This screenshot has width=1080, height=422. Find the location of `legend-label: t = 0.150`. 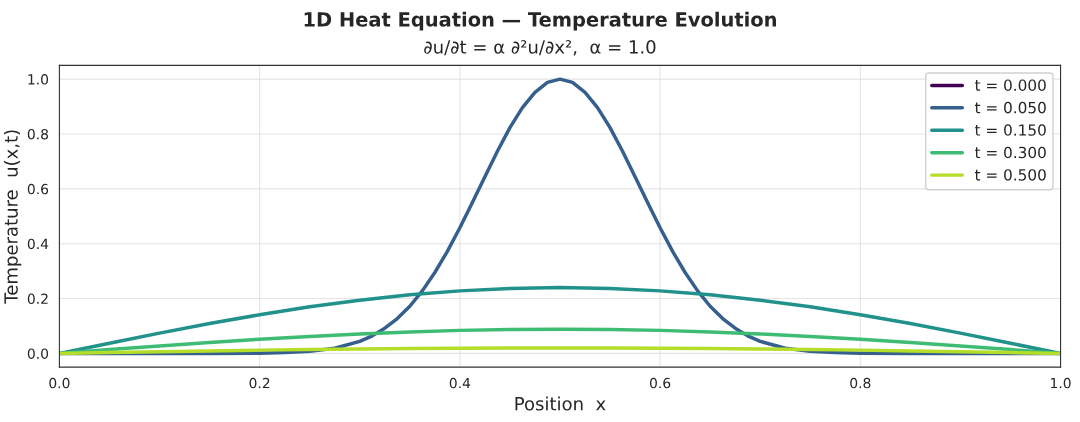

legend-label: t = 0.150 is located at coordinates (1010, 130).